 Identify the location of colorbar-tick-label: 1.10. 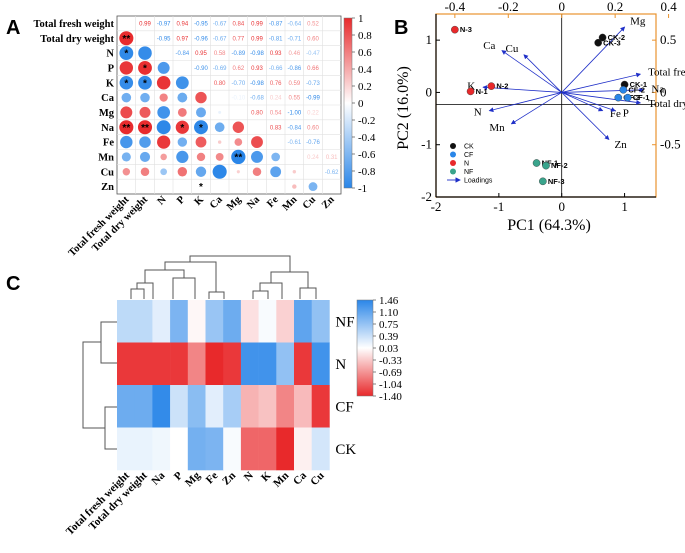
(389, 313).